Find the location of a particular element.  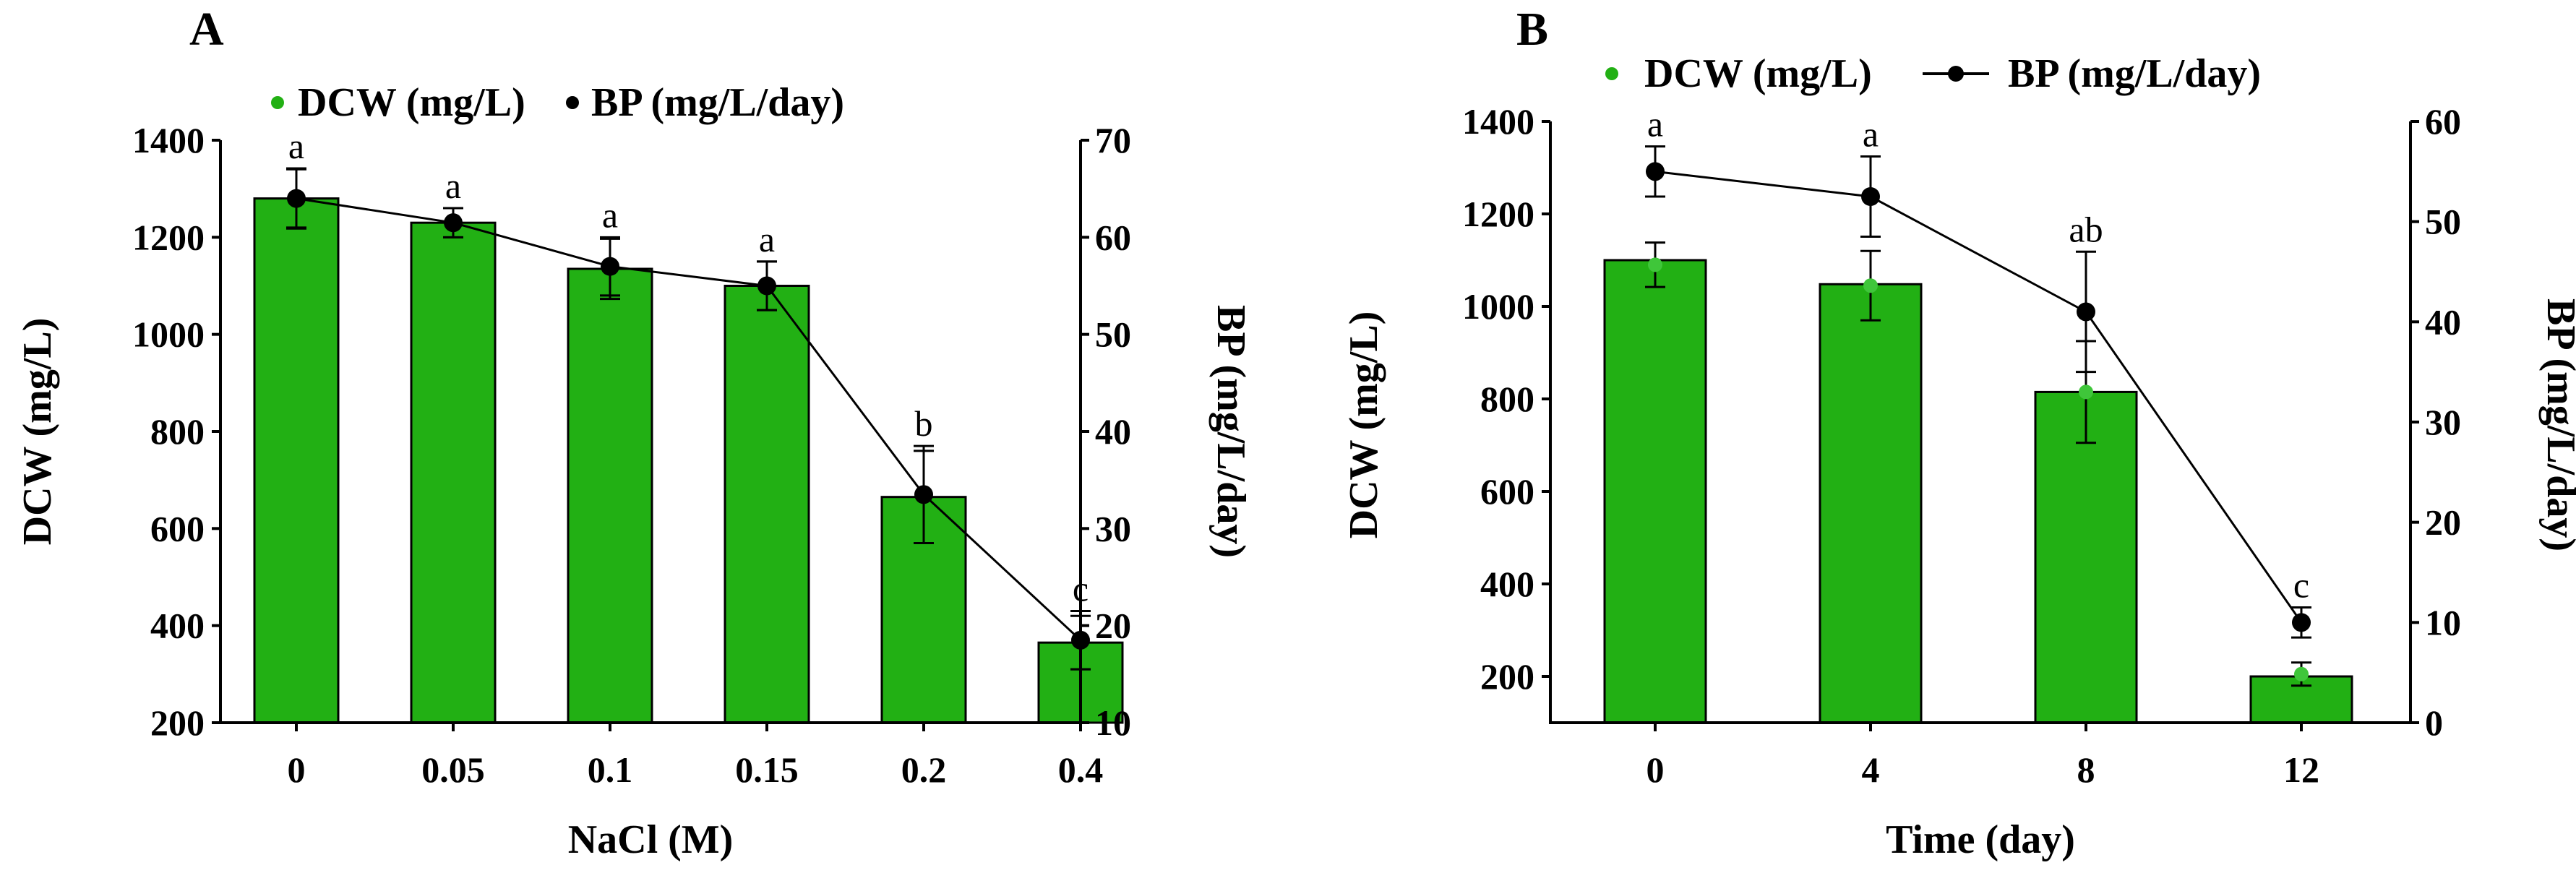

y-left-tick-label-a-4: 1000 is located at coordinates (169, 334).